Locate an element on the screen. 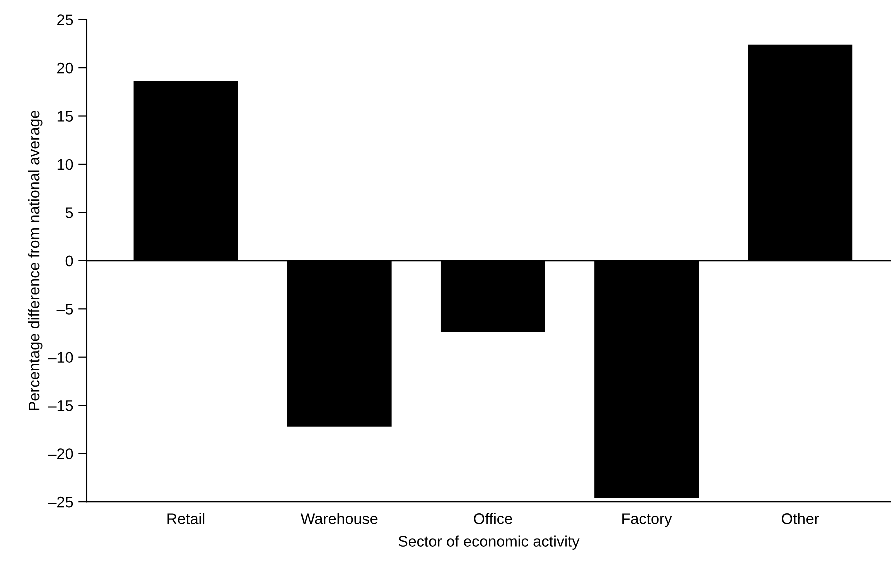 This screenshot has width=891, height=566. x-tick-label: Factory is located at coordinates (647, 521).